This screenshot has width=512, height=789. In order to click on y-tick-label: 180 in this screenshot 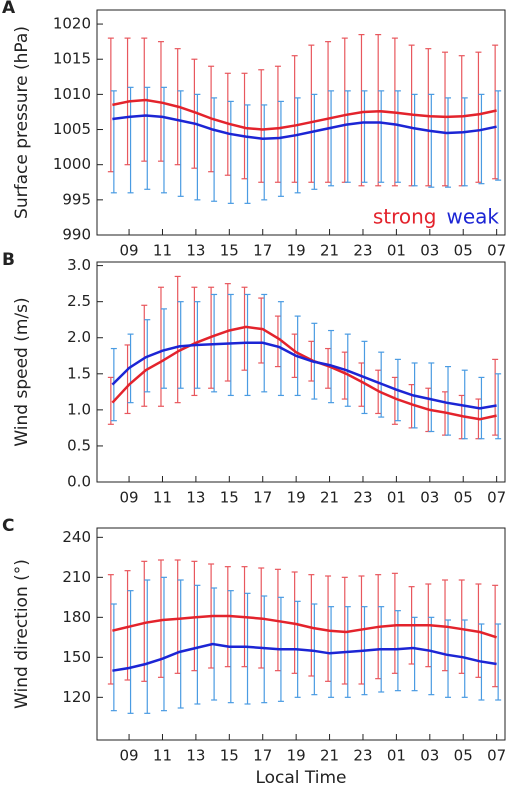, I will do `click(76, 617)`.